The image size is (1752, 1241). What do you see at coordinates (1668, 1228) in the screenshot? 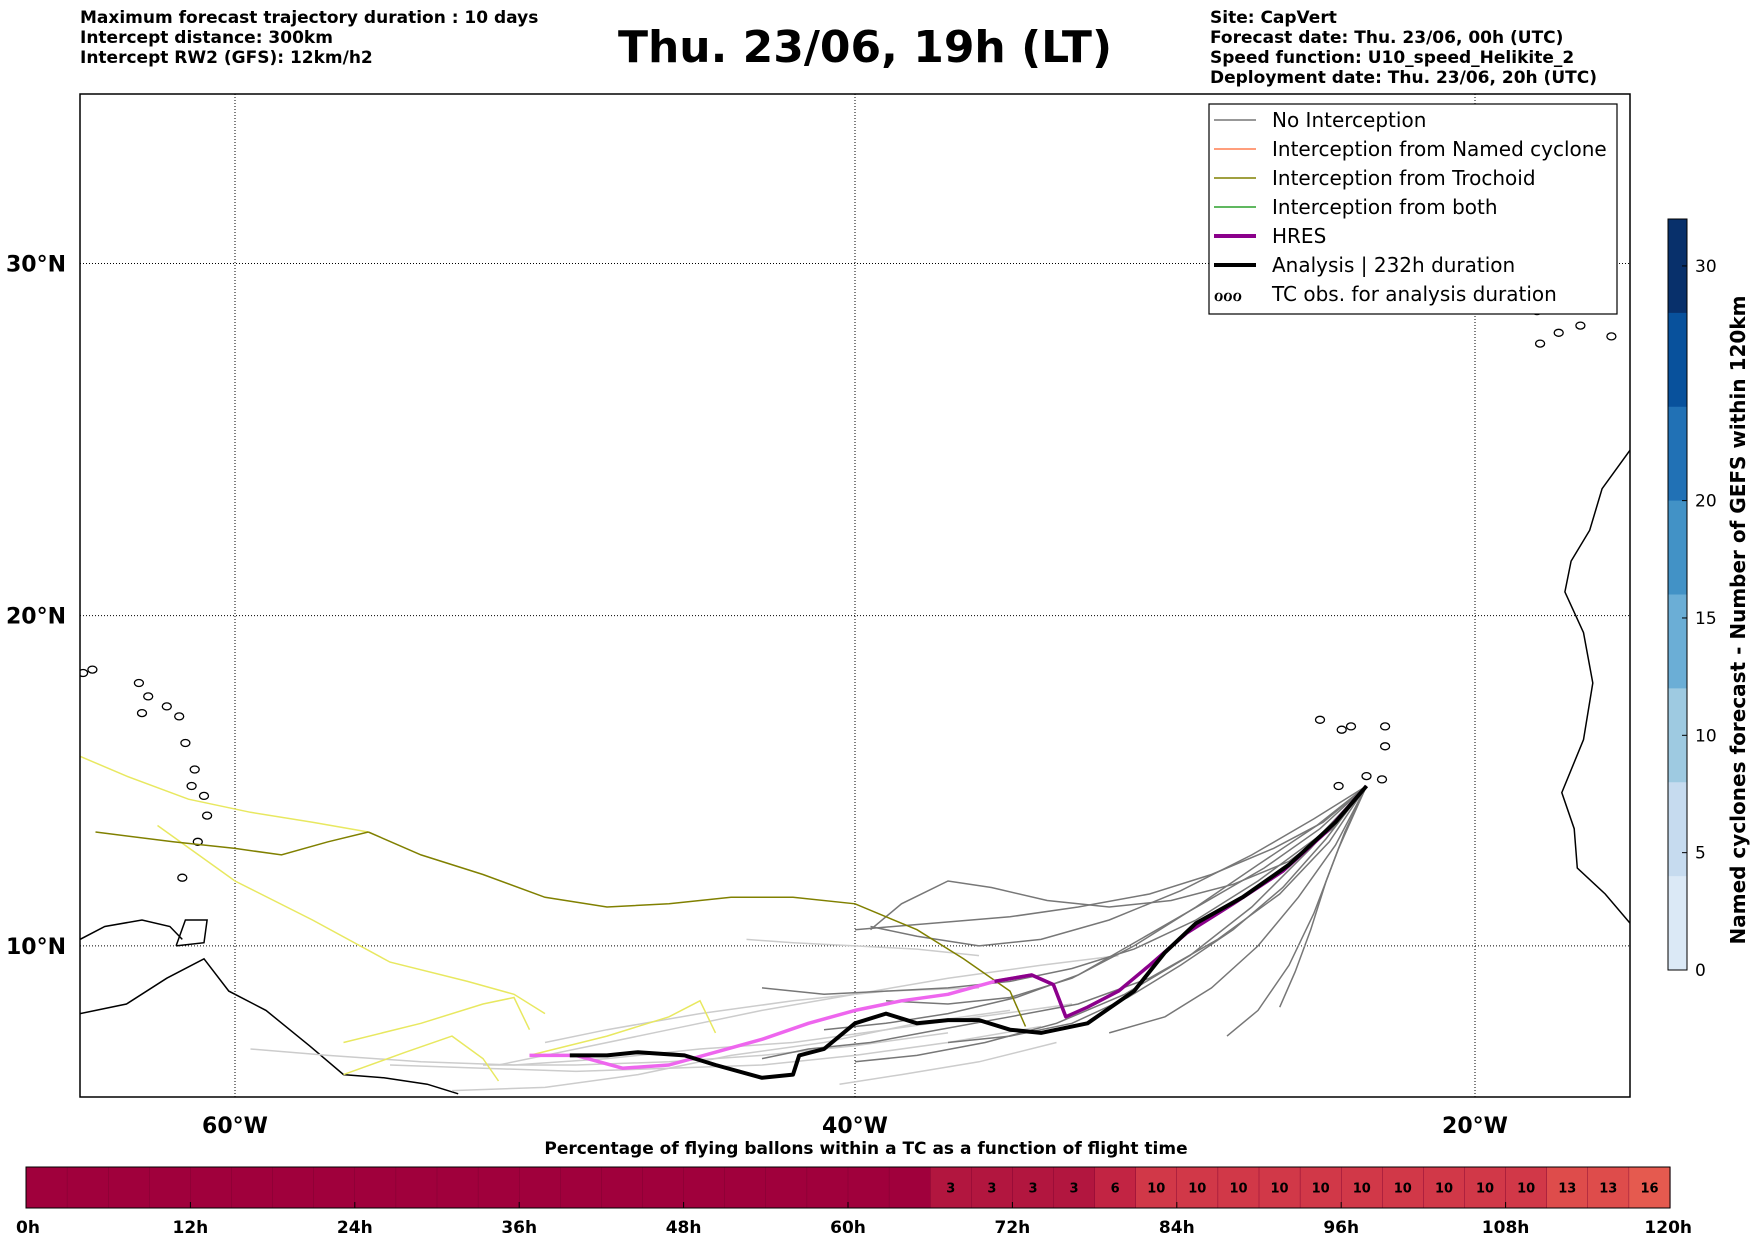
I see `strip-tick-label: 120h` at bounding box center [1668, 1228].